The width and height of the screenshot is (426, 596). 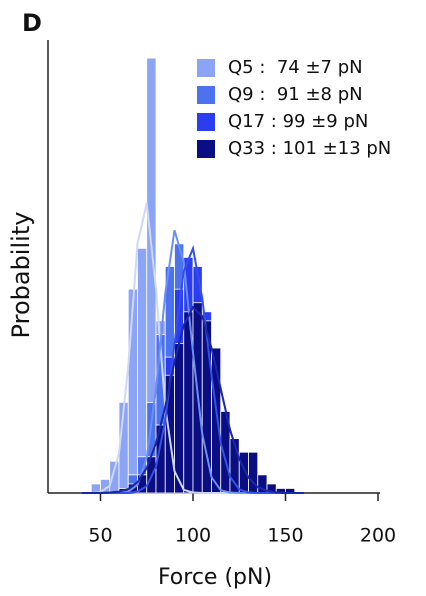 What do you see at coordinates (21, 275) in the screenshot?
I see `y-axis-label: Probability` at bounding box center [21, 275].